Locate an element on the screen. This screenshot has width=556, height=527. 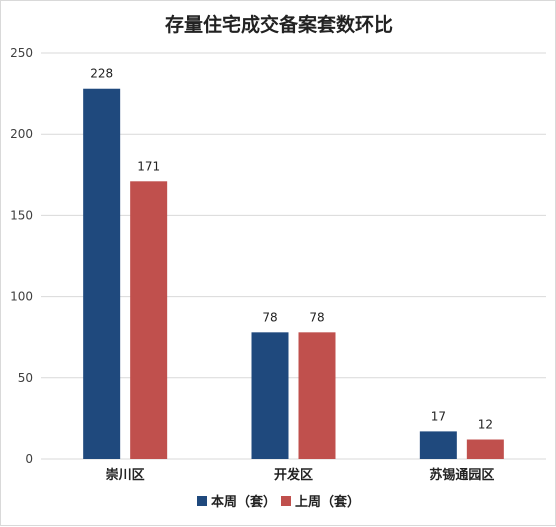
legend: 本周（套） 上周（套） is located at coordinates (278, 502).